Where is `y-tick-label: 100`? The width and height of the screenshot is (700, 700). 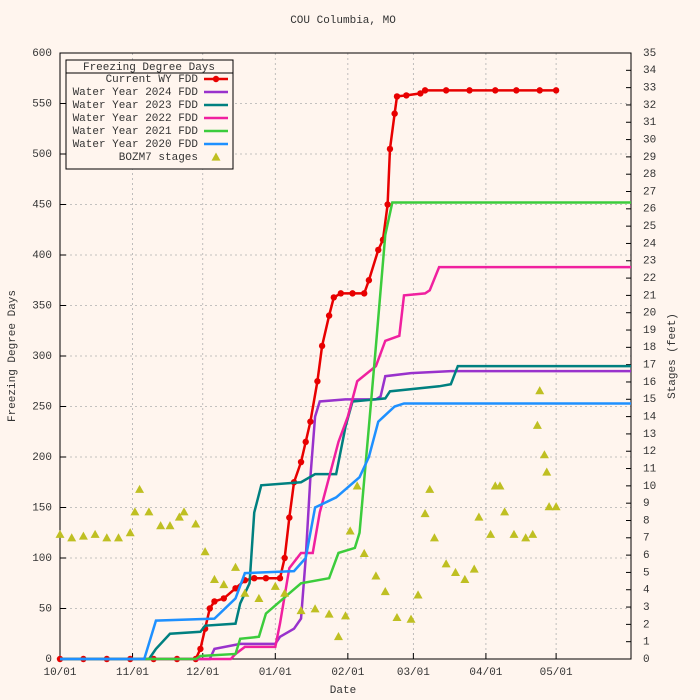
y-tick-label: 100 is located at coordinates (42, 559).